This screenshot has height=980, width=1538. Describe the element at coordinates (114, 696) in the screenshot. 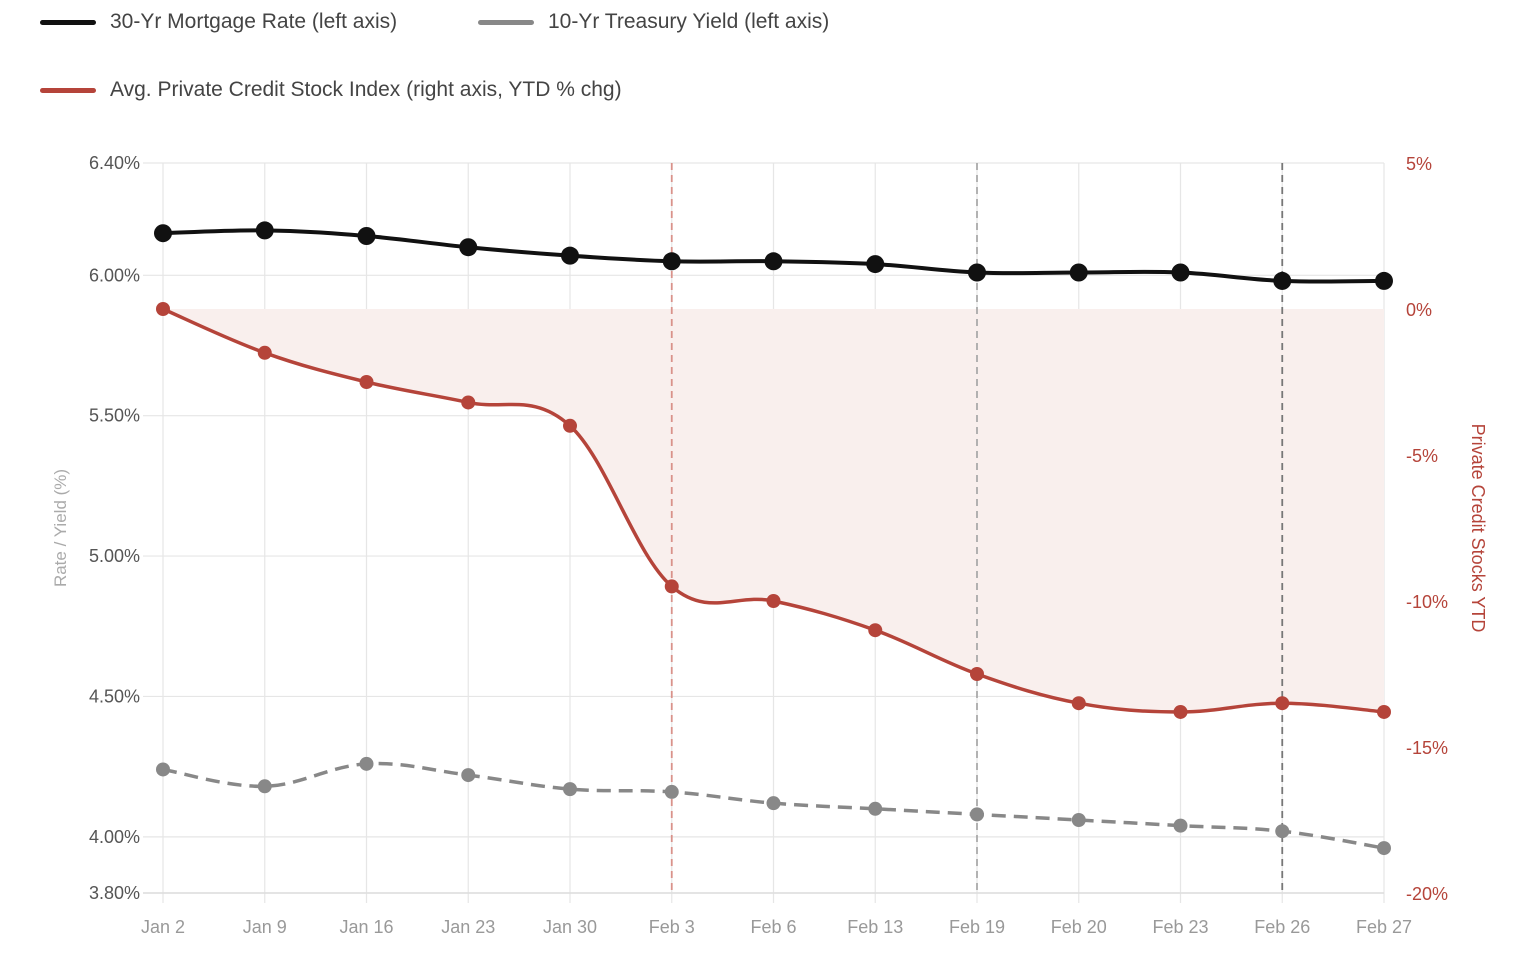

I see `left-tick-label: 4.50%` at that location.